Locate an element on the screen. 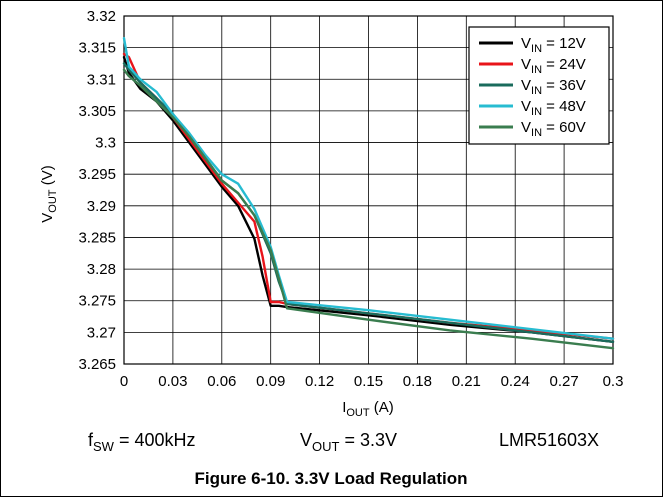 The height and width of the screenshot is (497, 663). x-tick-label: 0.06 is located at coordinates (221, 381).